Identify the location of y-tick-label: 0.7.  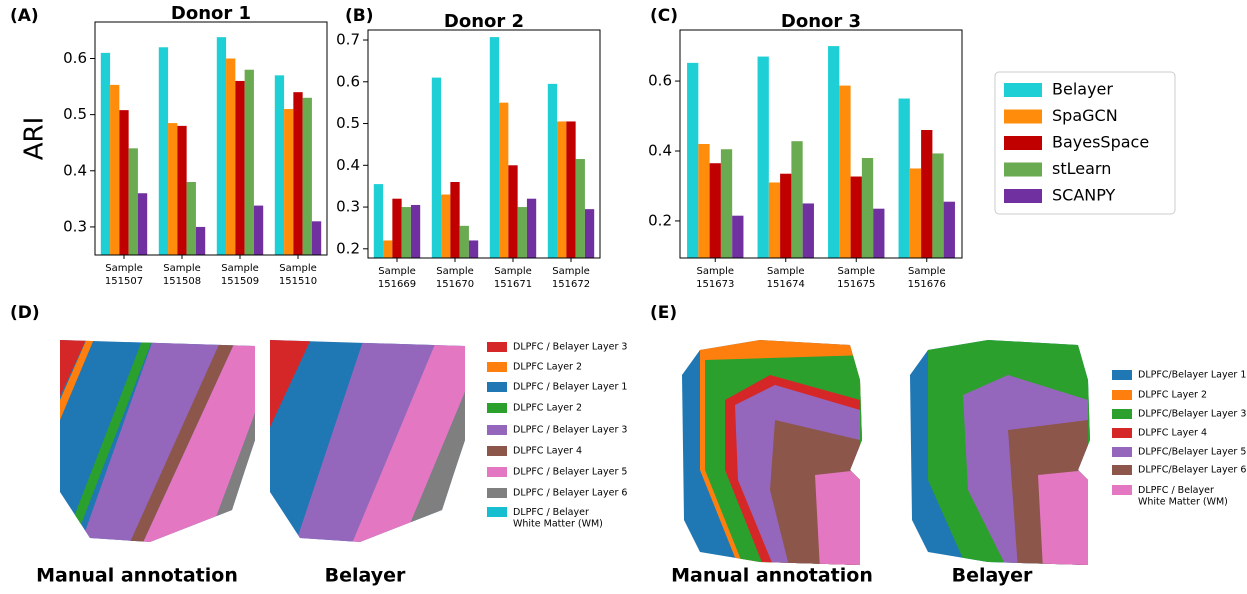
(348, 40).